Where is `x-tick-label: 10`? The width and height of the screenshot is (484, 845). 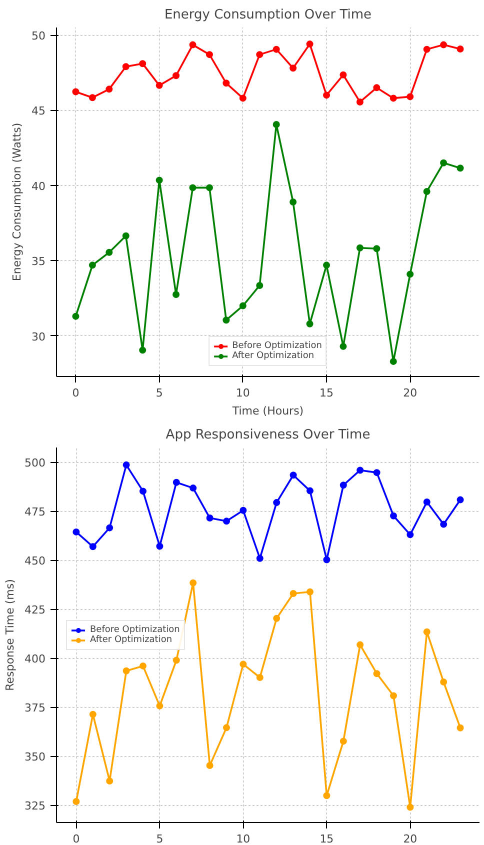 x-tick-label: 10 is located at coordinates (243, 838).